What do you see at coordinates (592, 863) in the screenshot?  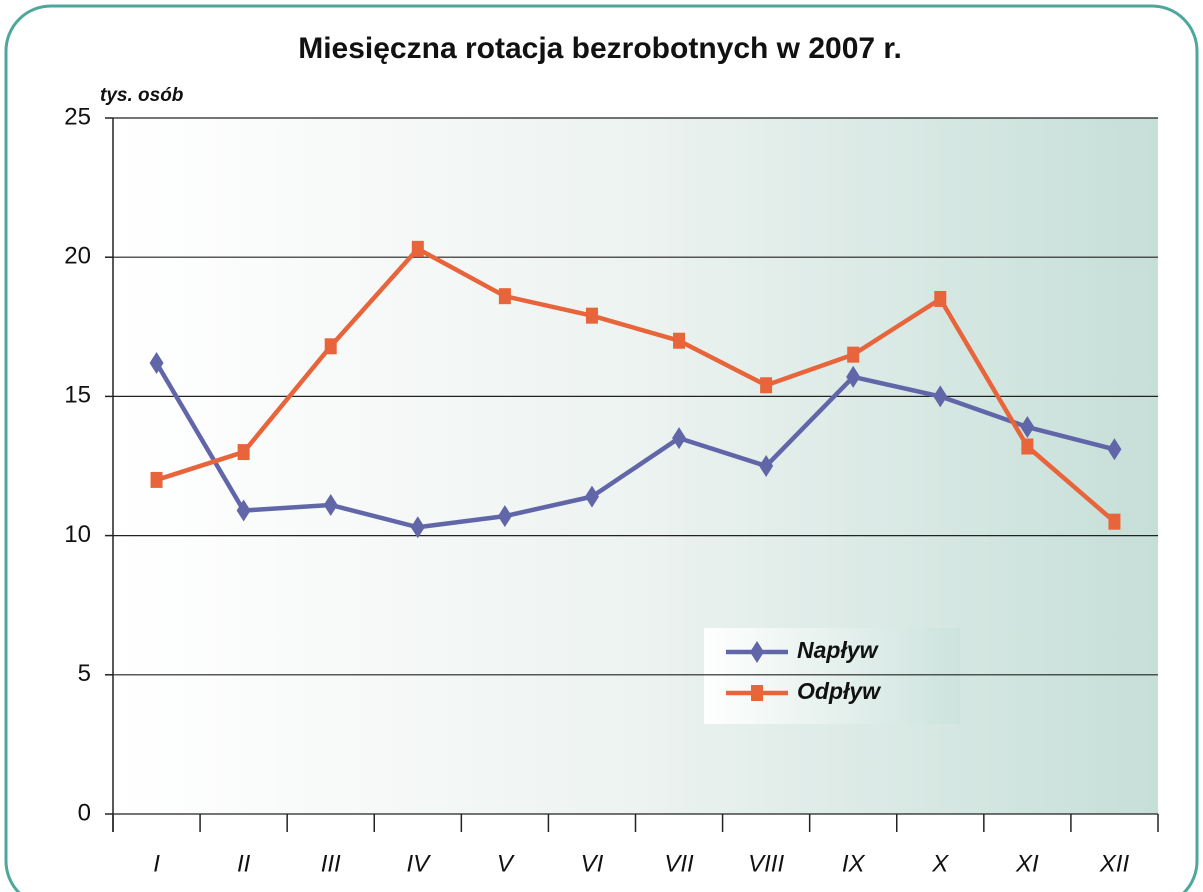 I see `x-tick-label: VI` at bounding box center [592, 863].